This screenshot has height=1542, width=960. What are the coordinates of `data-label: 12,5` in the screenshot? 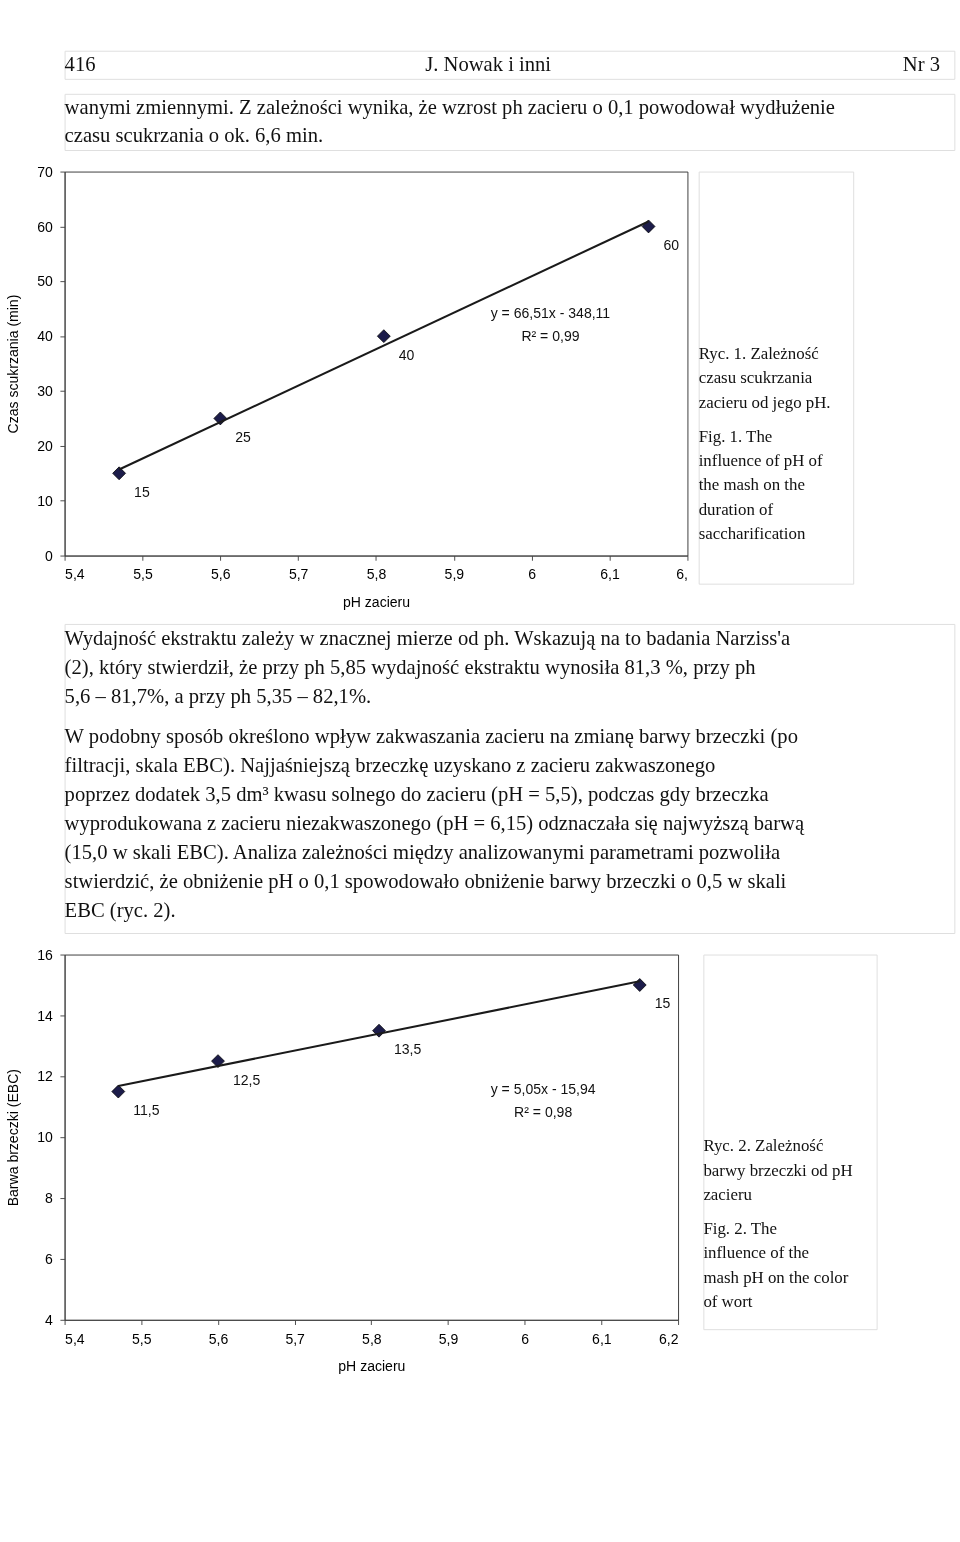 It's located at (246, 1079).